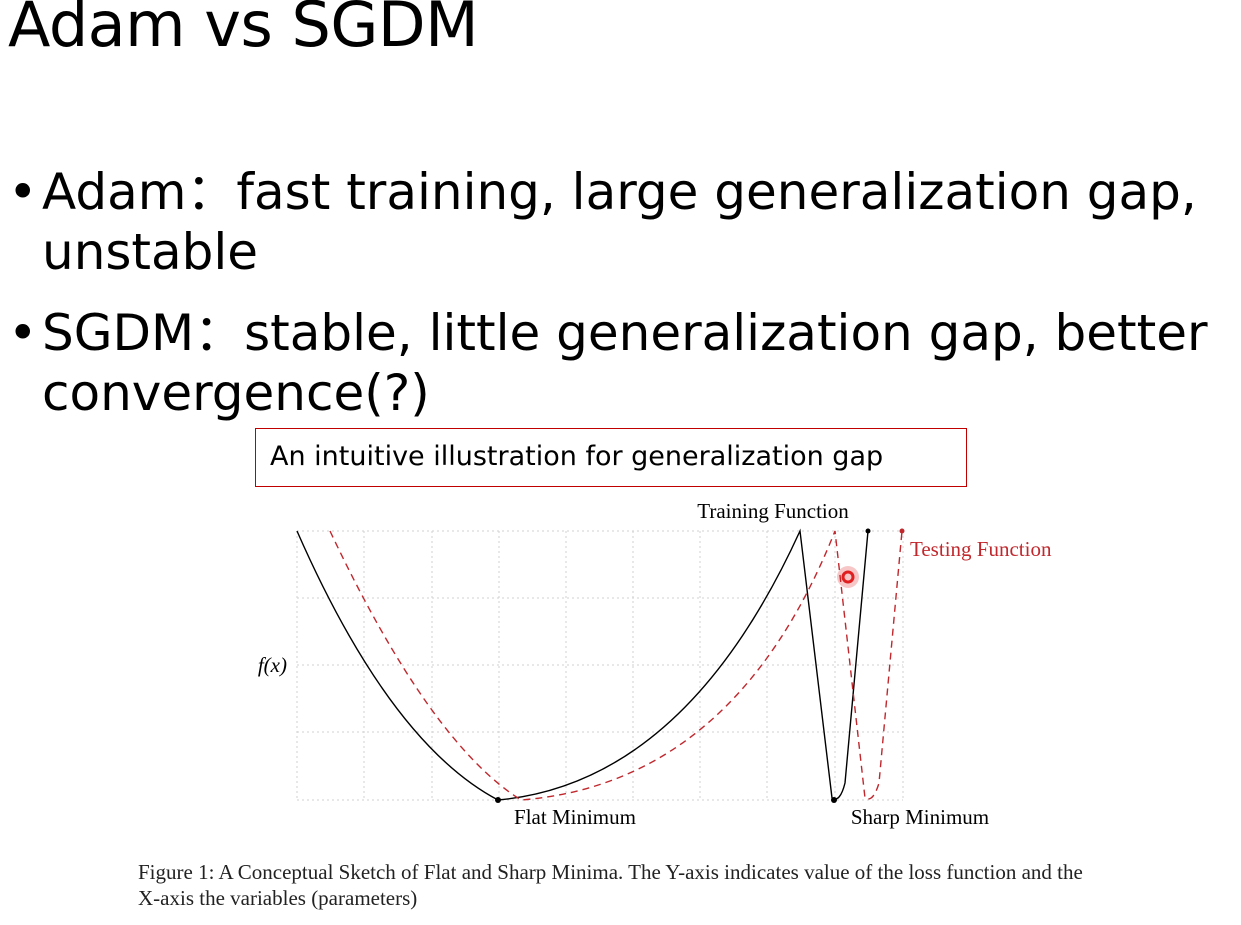 This screenshot has height=925, width=1241. Describe the element at coordinates (243, 30) in the screenshot. I see `slide-title: Adam vs SGDM` at that location.